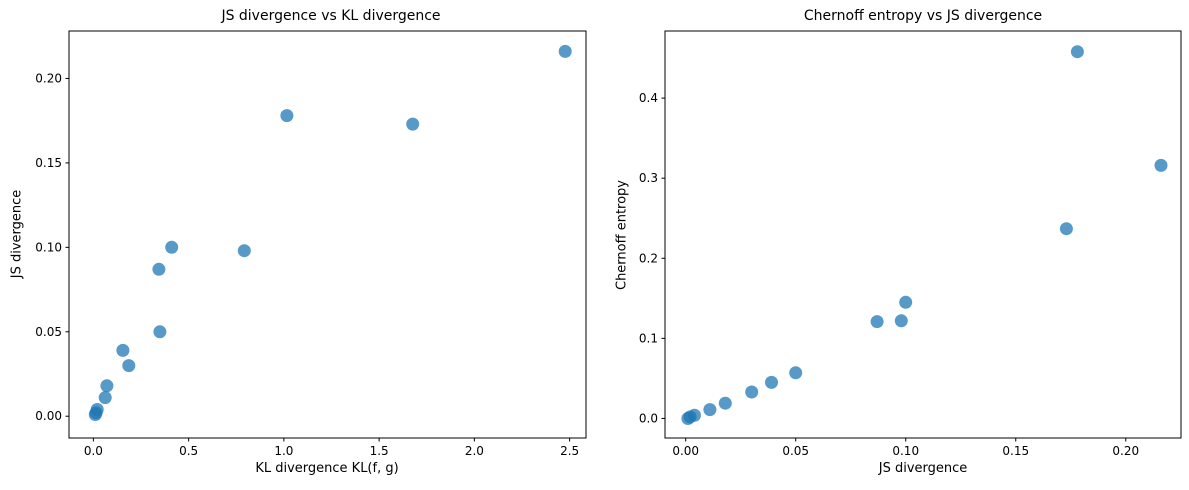 Image resolution: width=1189 pixels, height=490 pixels. What do you see at coordinates (905, 451) in the screenshot?
I see `x-tick-label: 0.10` at bounding box center [905, 451].